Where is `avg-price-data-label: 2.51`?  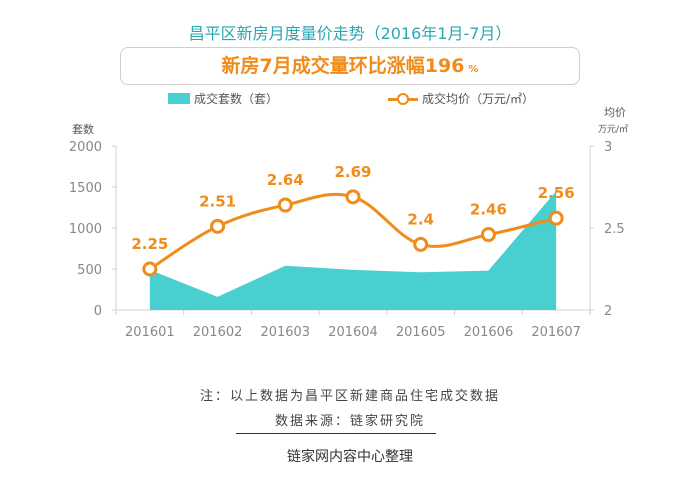
avg-price-data-label: 2.51 is located at coordinates (217, 201).